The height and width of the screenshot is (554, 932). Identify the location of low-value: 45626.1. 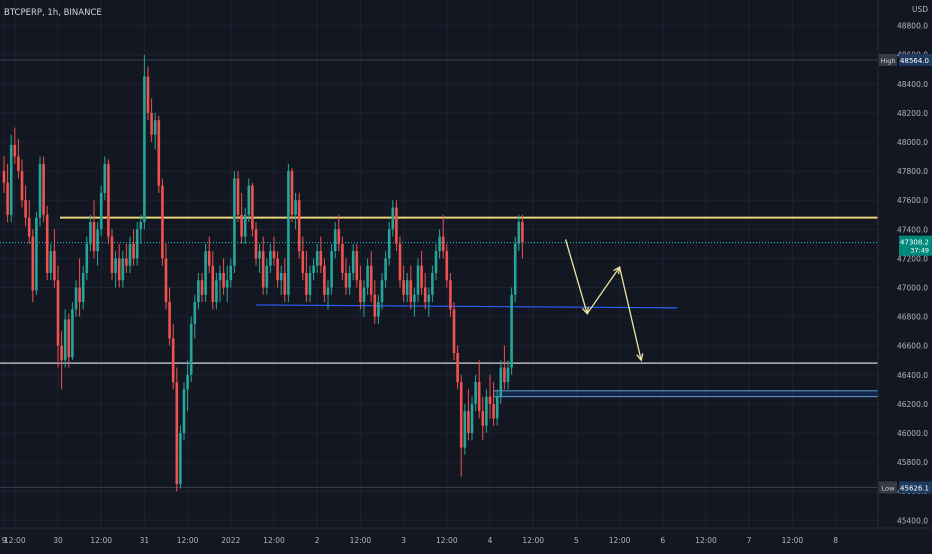
(914, 488).